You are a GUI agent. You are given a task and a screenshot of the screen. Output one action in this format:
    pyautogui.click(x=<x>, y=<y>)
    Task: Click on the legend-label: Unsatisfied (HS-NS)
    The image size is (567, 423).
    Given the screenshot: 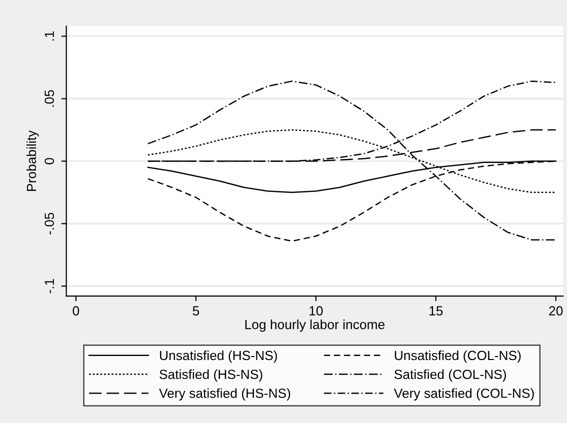 What is the action you would take?
    pyautogui.click(x=218, y=356)
    